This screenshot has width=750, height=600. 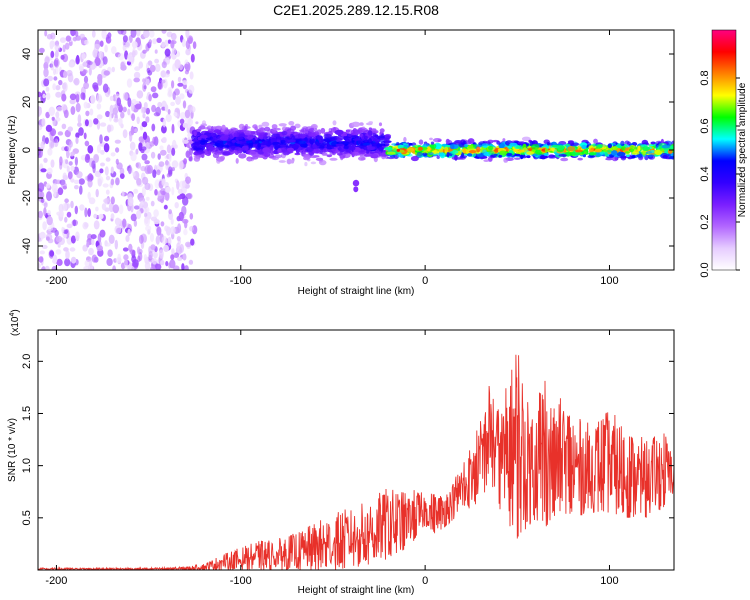 I want to click on y-tick-label: 2.0, so click(x=27, y=361).